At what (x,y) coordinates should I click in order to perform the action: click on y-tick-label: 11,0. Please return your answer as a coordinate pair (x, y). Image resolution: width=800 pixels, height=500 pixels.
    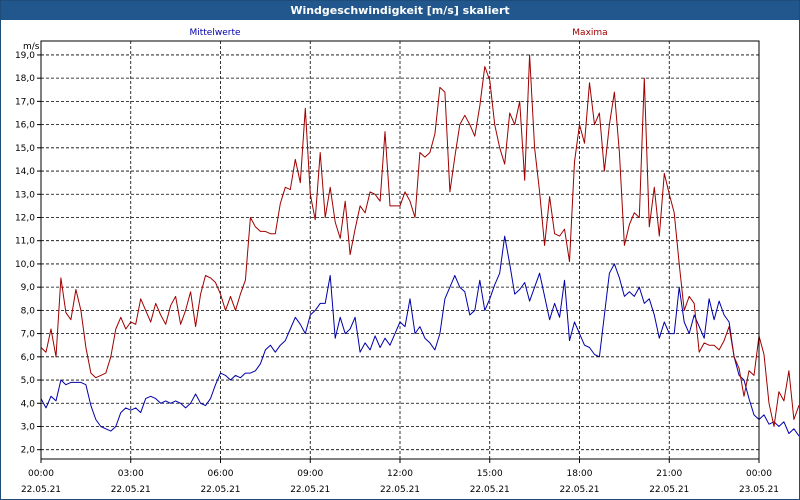
    Looking at the image, I should click on (25, 242).